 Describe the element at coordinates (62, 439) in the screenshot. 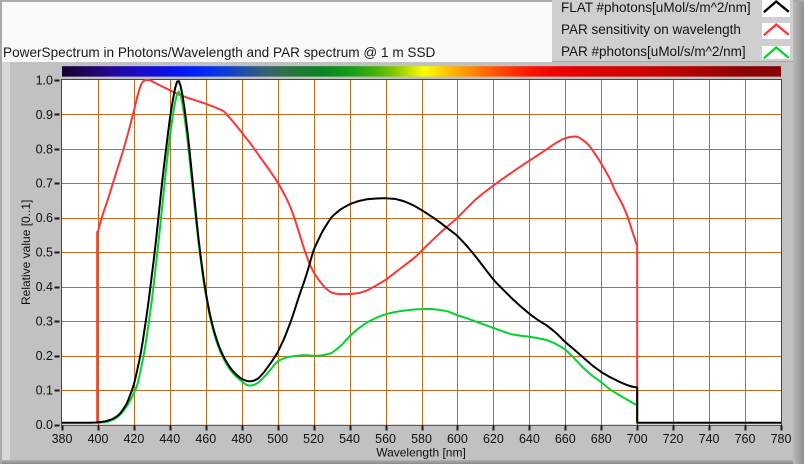

I see `svg-text: 380` at that location.